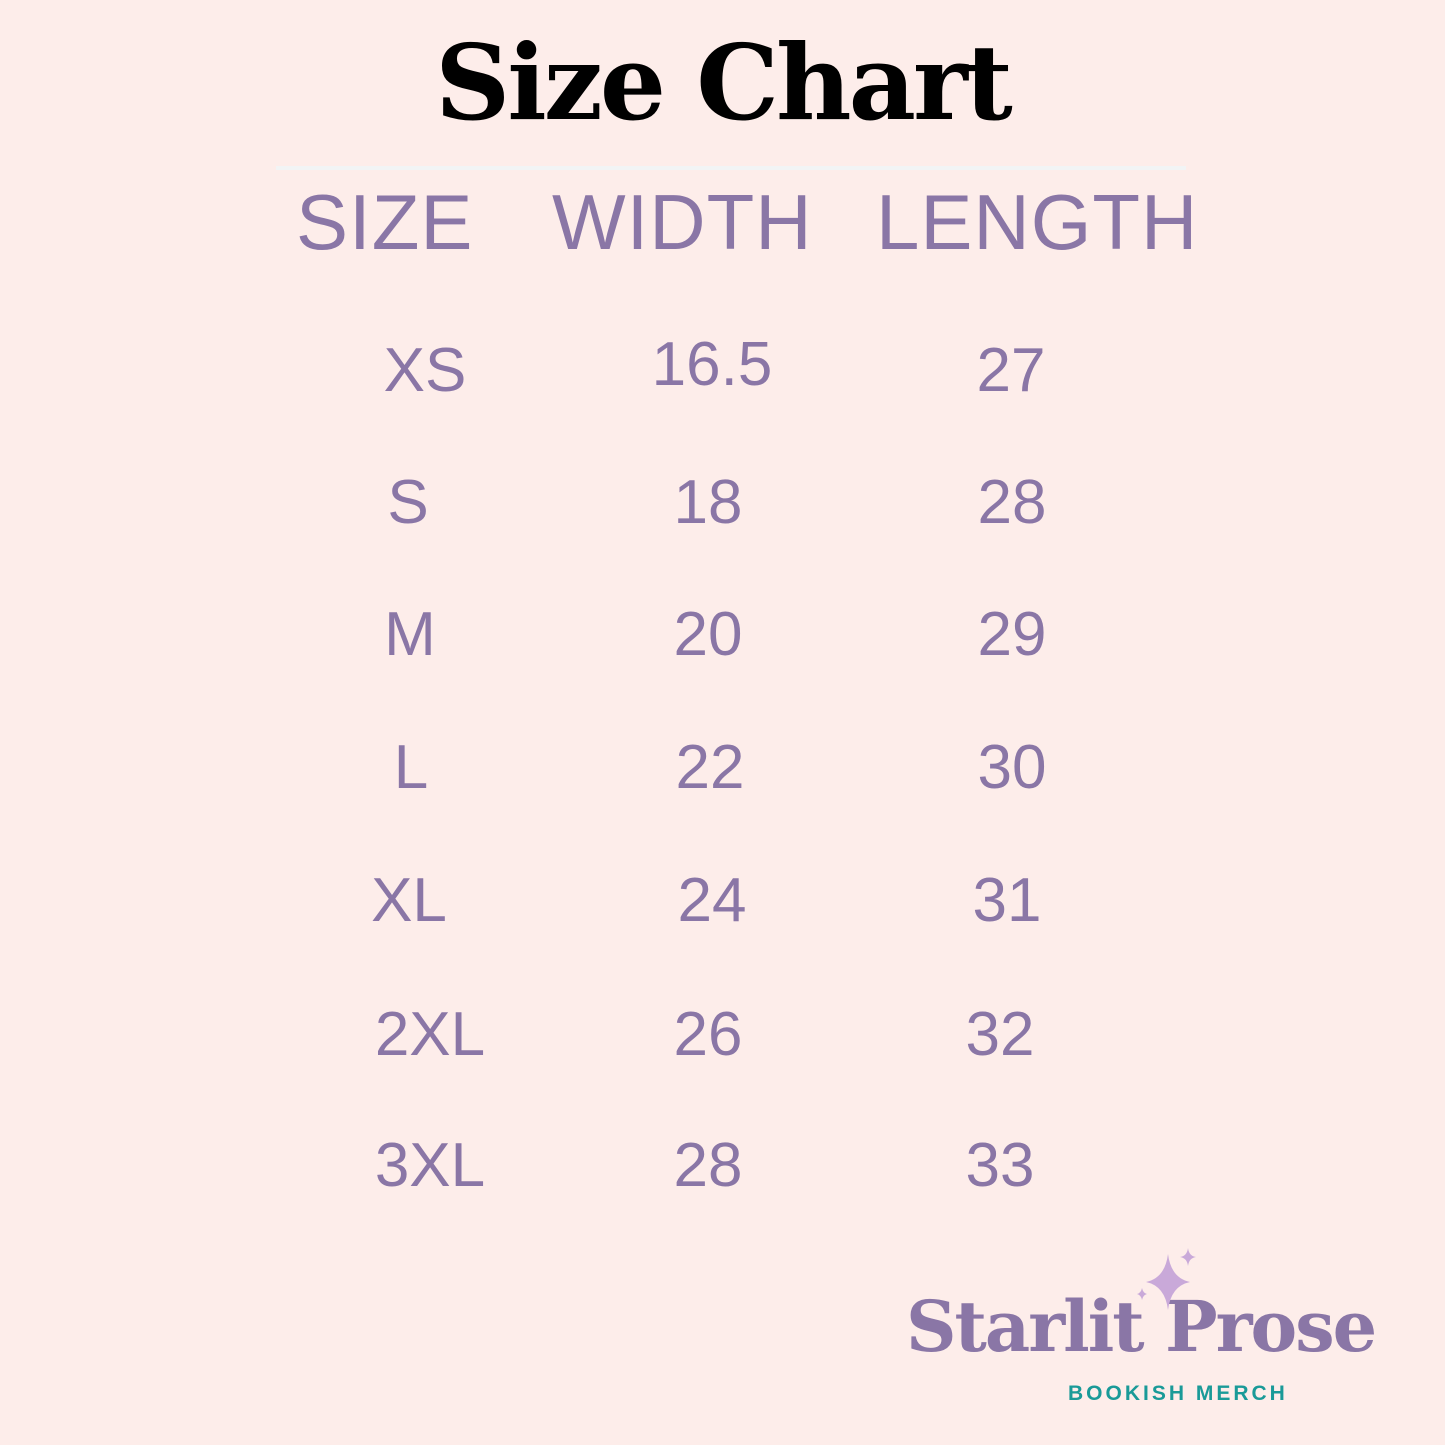 Image resolution: width=1445 pixels, height=1445 pixels. I want to click on cell-length: 30, so click(1012, 767).